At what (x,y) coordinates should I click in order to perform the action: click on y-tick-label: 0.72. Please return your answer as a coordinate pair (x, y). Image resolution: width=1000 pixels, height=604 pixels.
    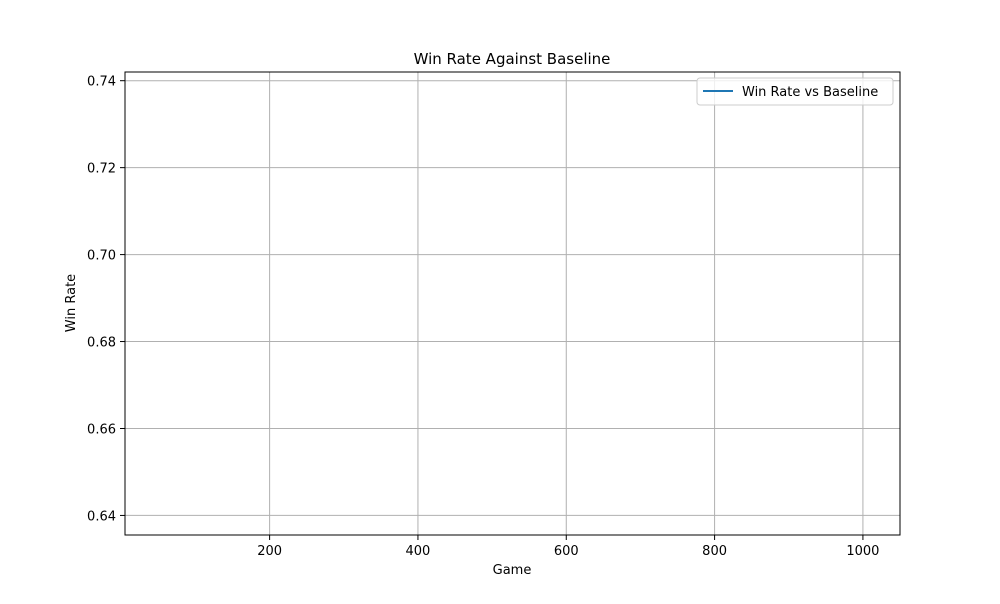
    Looking at the image, I should click on (101, 169).